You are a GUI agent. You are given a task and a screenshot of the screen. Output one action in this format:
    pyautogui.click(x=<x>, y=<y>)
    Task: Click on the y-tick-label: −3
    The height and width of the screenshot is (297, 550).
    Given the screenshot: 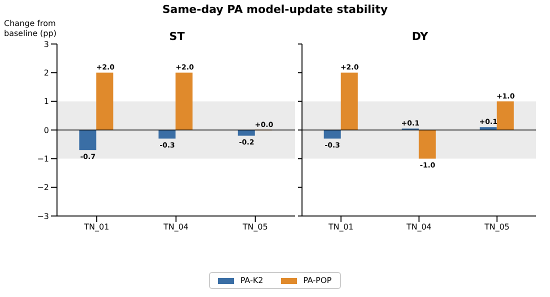 What is the action you would take?
    pyautogui.click(x=43, y=216)
    